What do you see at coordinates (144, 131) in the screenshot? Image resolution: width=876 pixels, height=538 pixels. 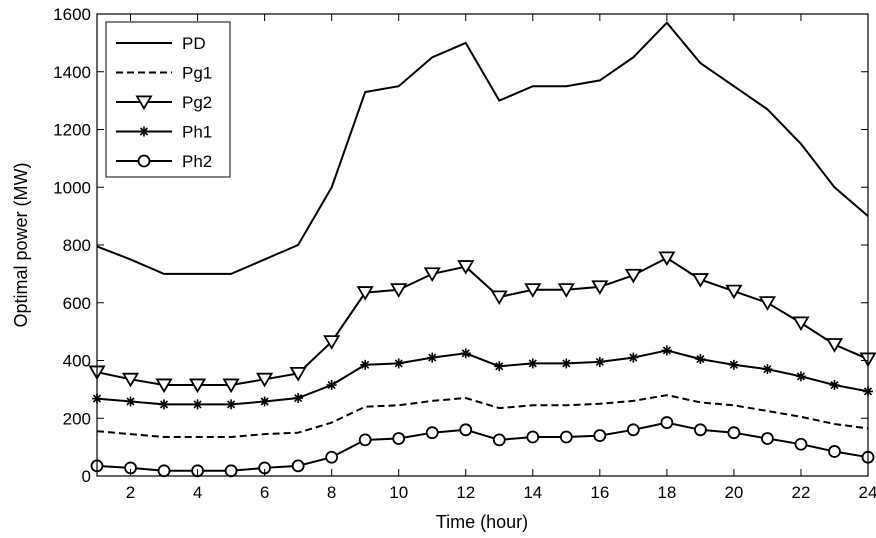 I see `legend-marker-ph1` at bounding box center [144, 131].